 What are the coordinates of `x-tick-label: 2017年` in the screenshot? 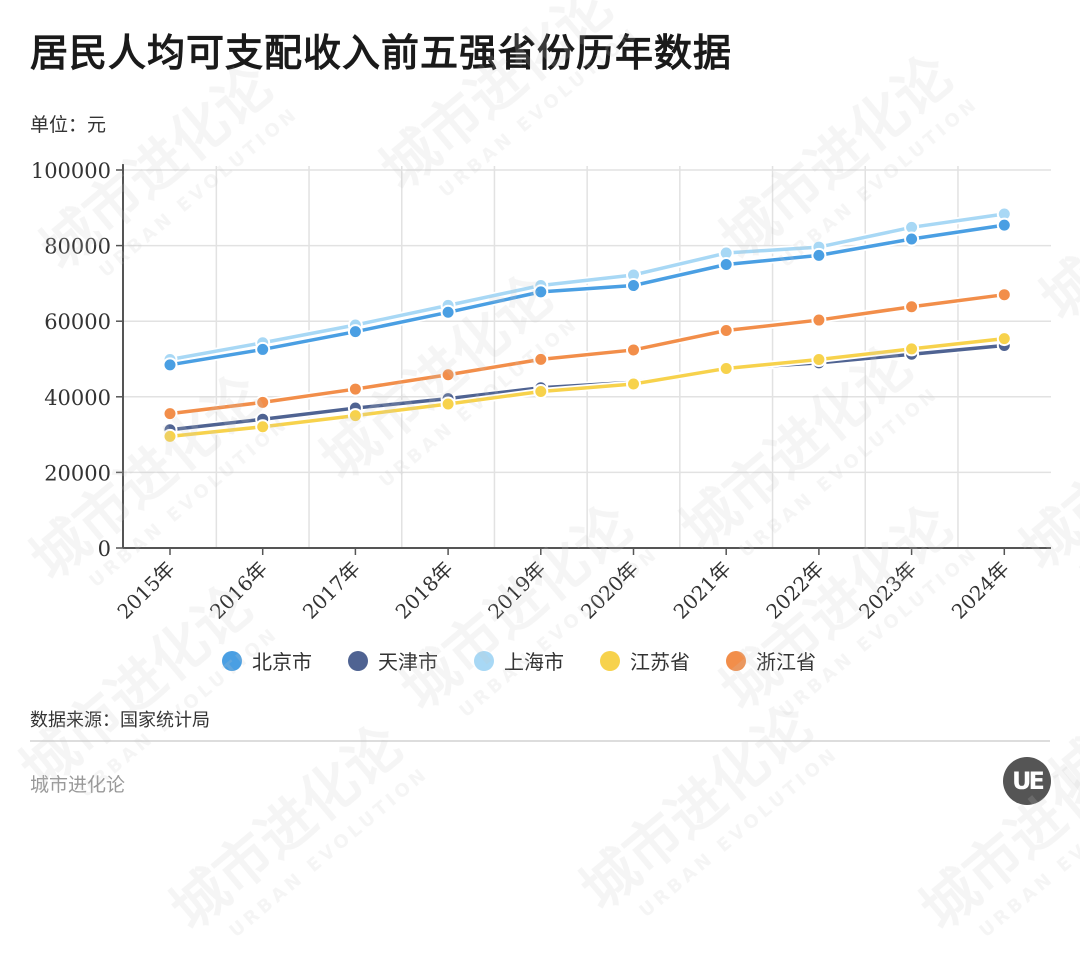 It's located at (331, 590).